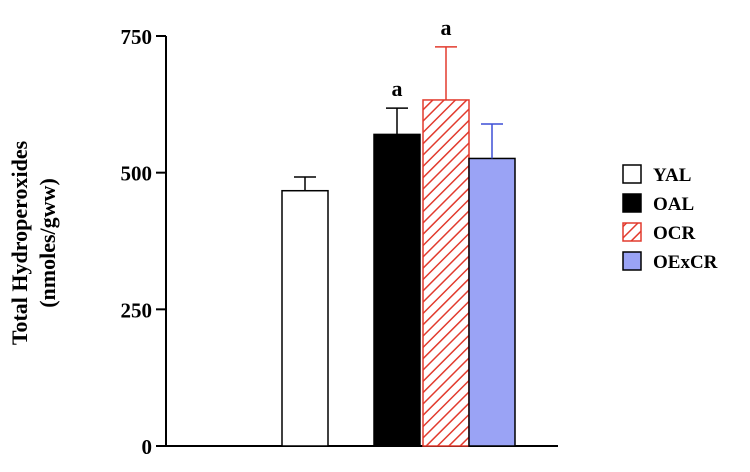 The image size is (750, 472). I want to click on legend-label-yal: YAL, so click(672, 175).